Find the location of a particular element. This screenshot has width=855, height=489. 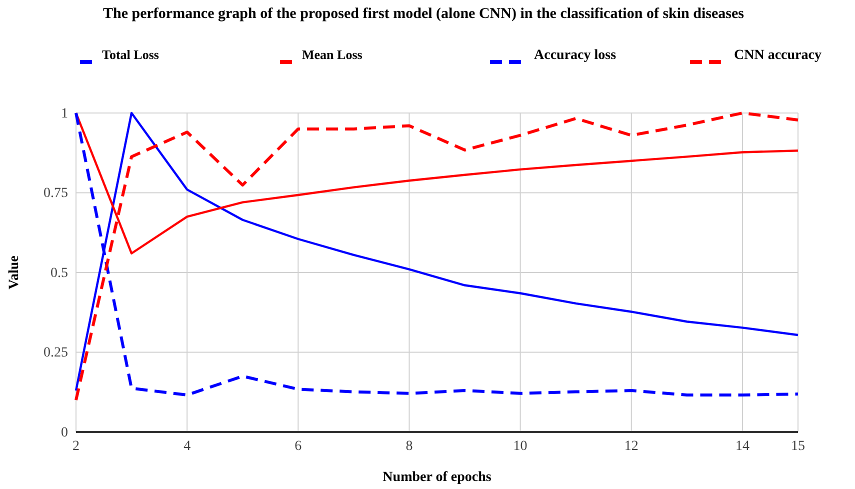

x-tick-label: 6 is located at coordinates (298, 446).